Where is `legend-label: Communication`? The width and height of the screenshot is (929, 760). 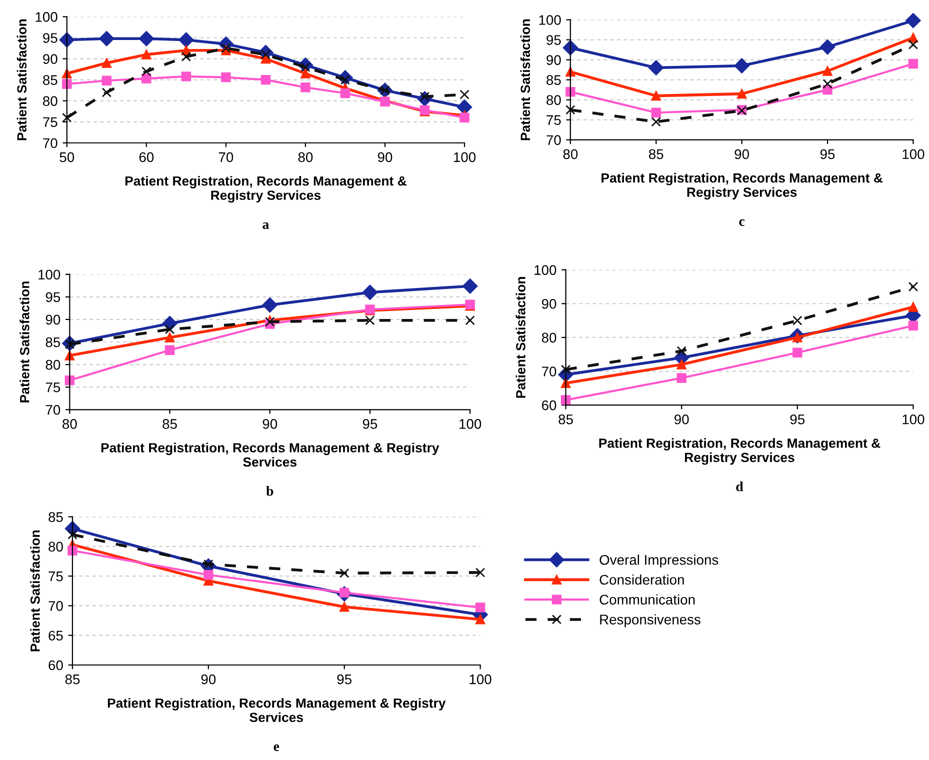
legend-label: Communication is located at coordinates (647, 599).